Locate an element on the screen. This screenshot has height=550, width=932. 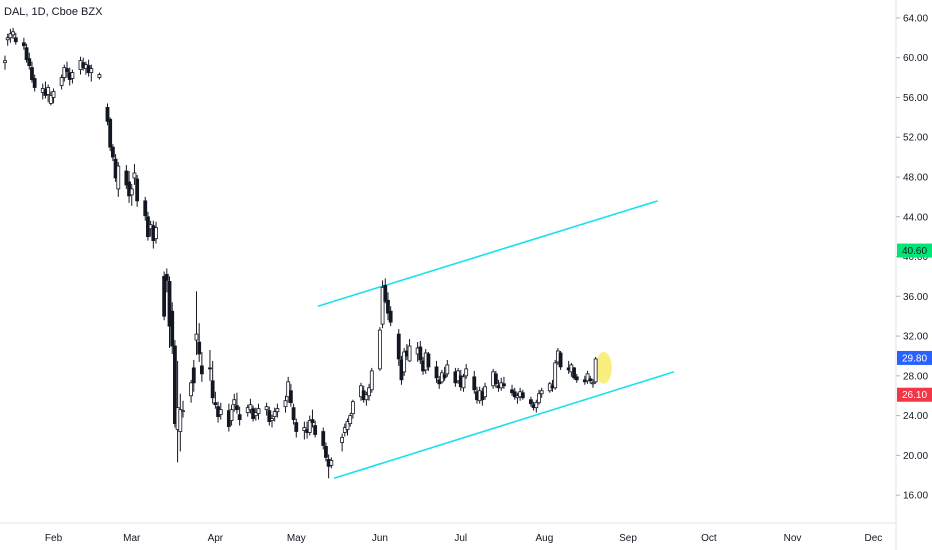
price-badge-label: 26.10 is located at coordinates (914, 395).